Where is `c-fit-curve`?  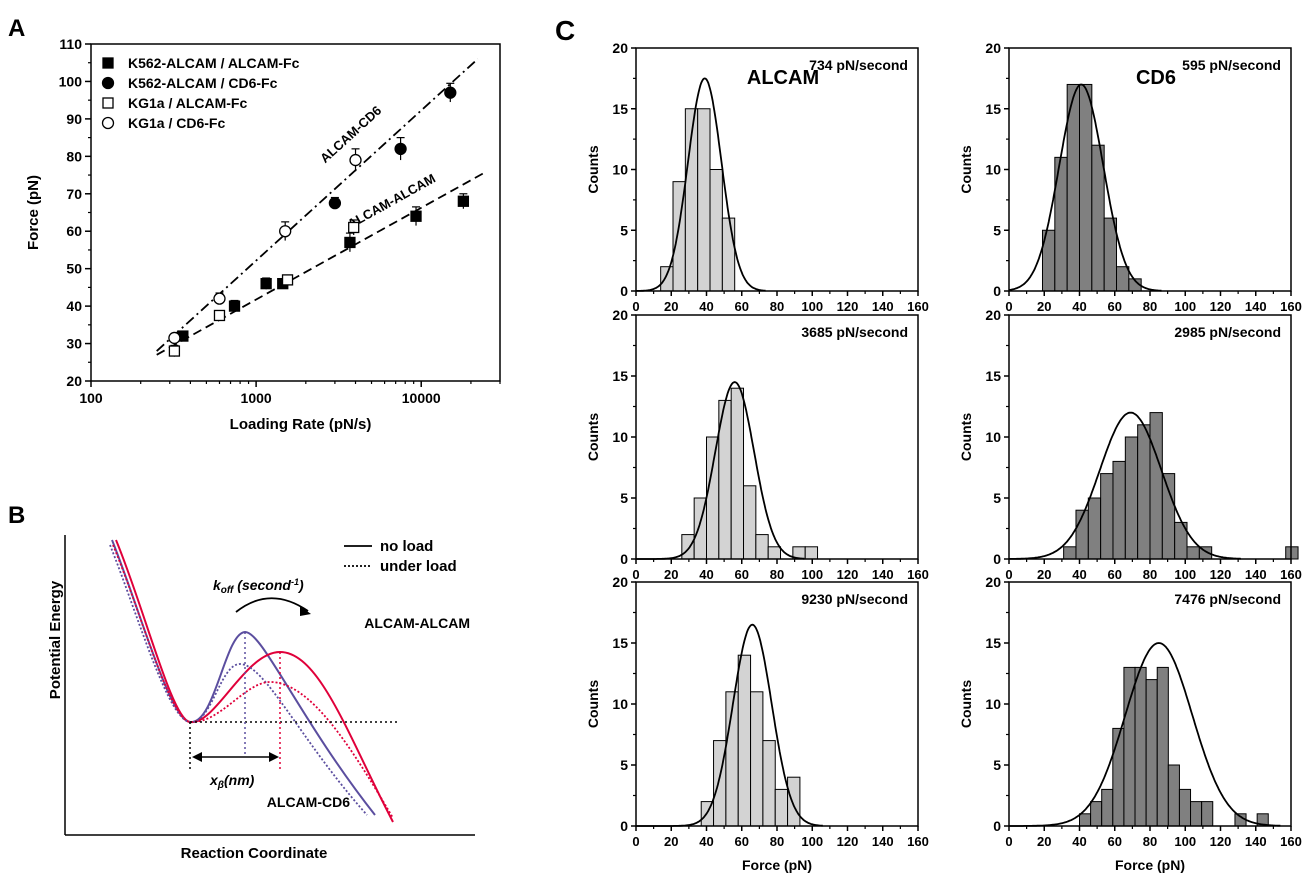
c-fit-curve is located at coordinates (700, 184).